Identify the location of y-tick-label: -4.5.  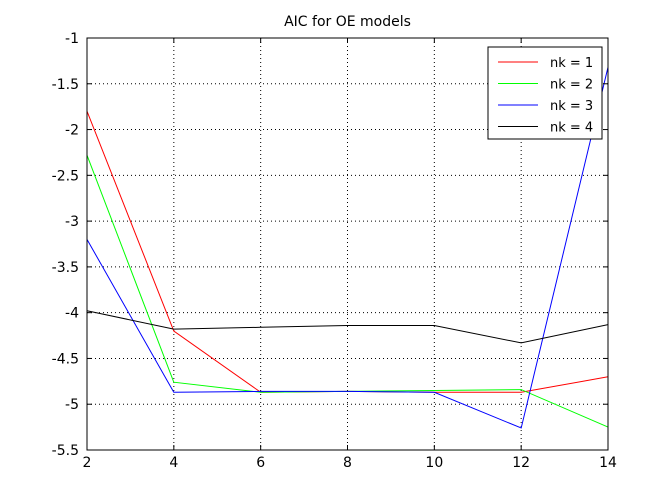
(65, 359).